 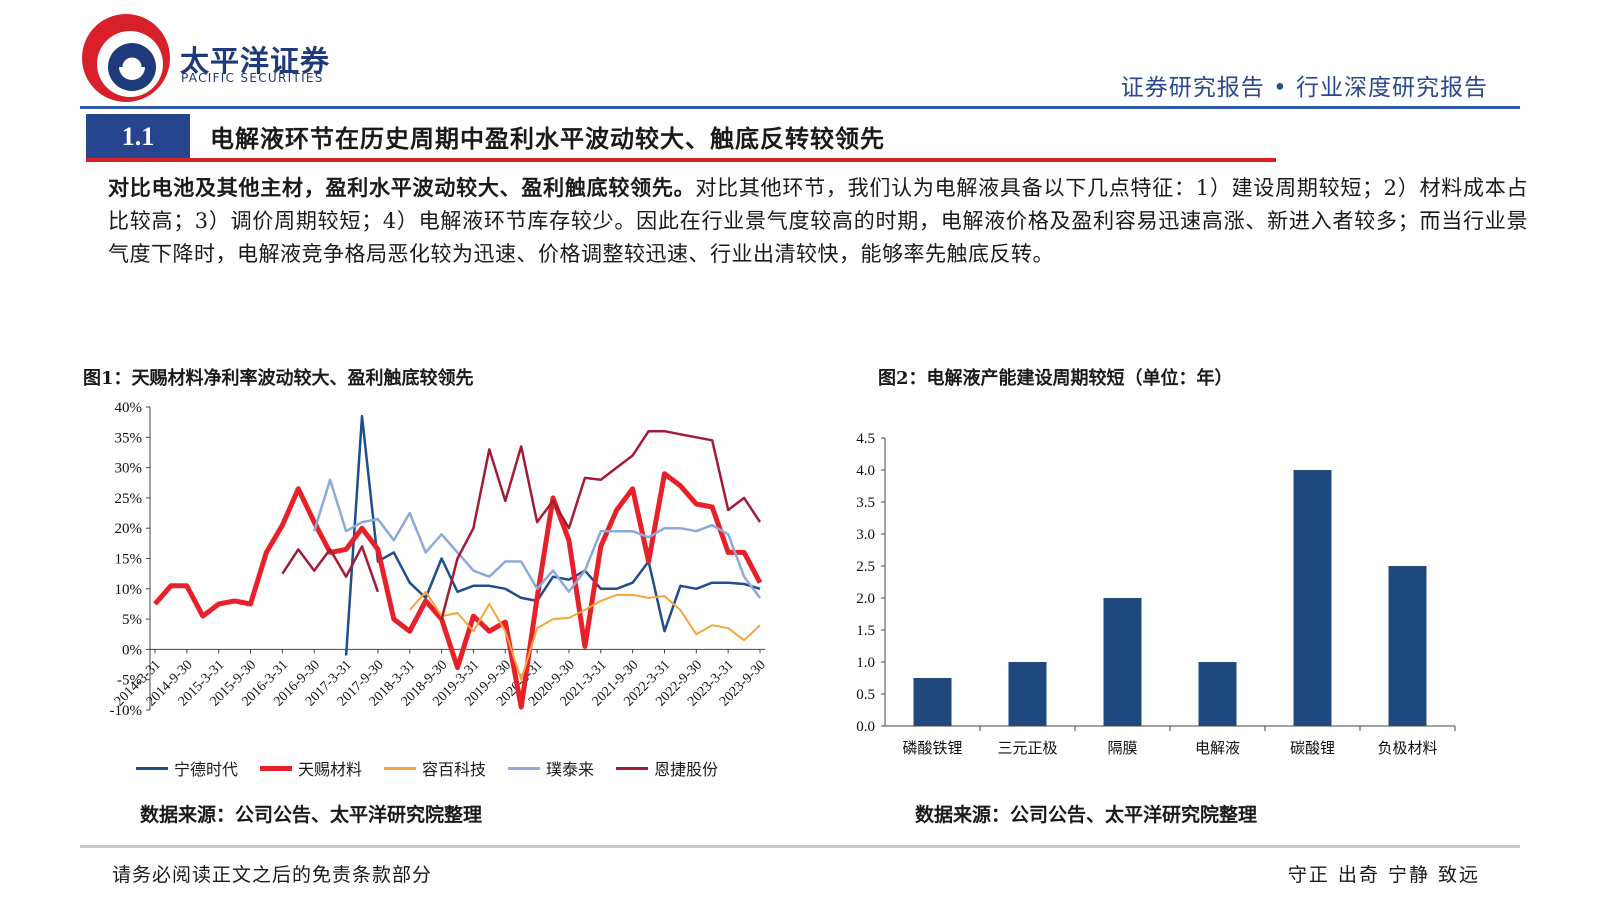 What do you see at coordinates (865, 599) in the screenshot?
I see `y-tick-label: 2.0` at bounding box center [865, 599].